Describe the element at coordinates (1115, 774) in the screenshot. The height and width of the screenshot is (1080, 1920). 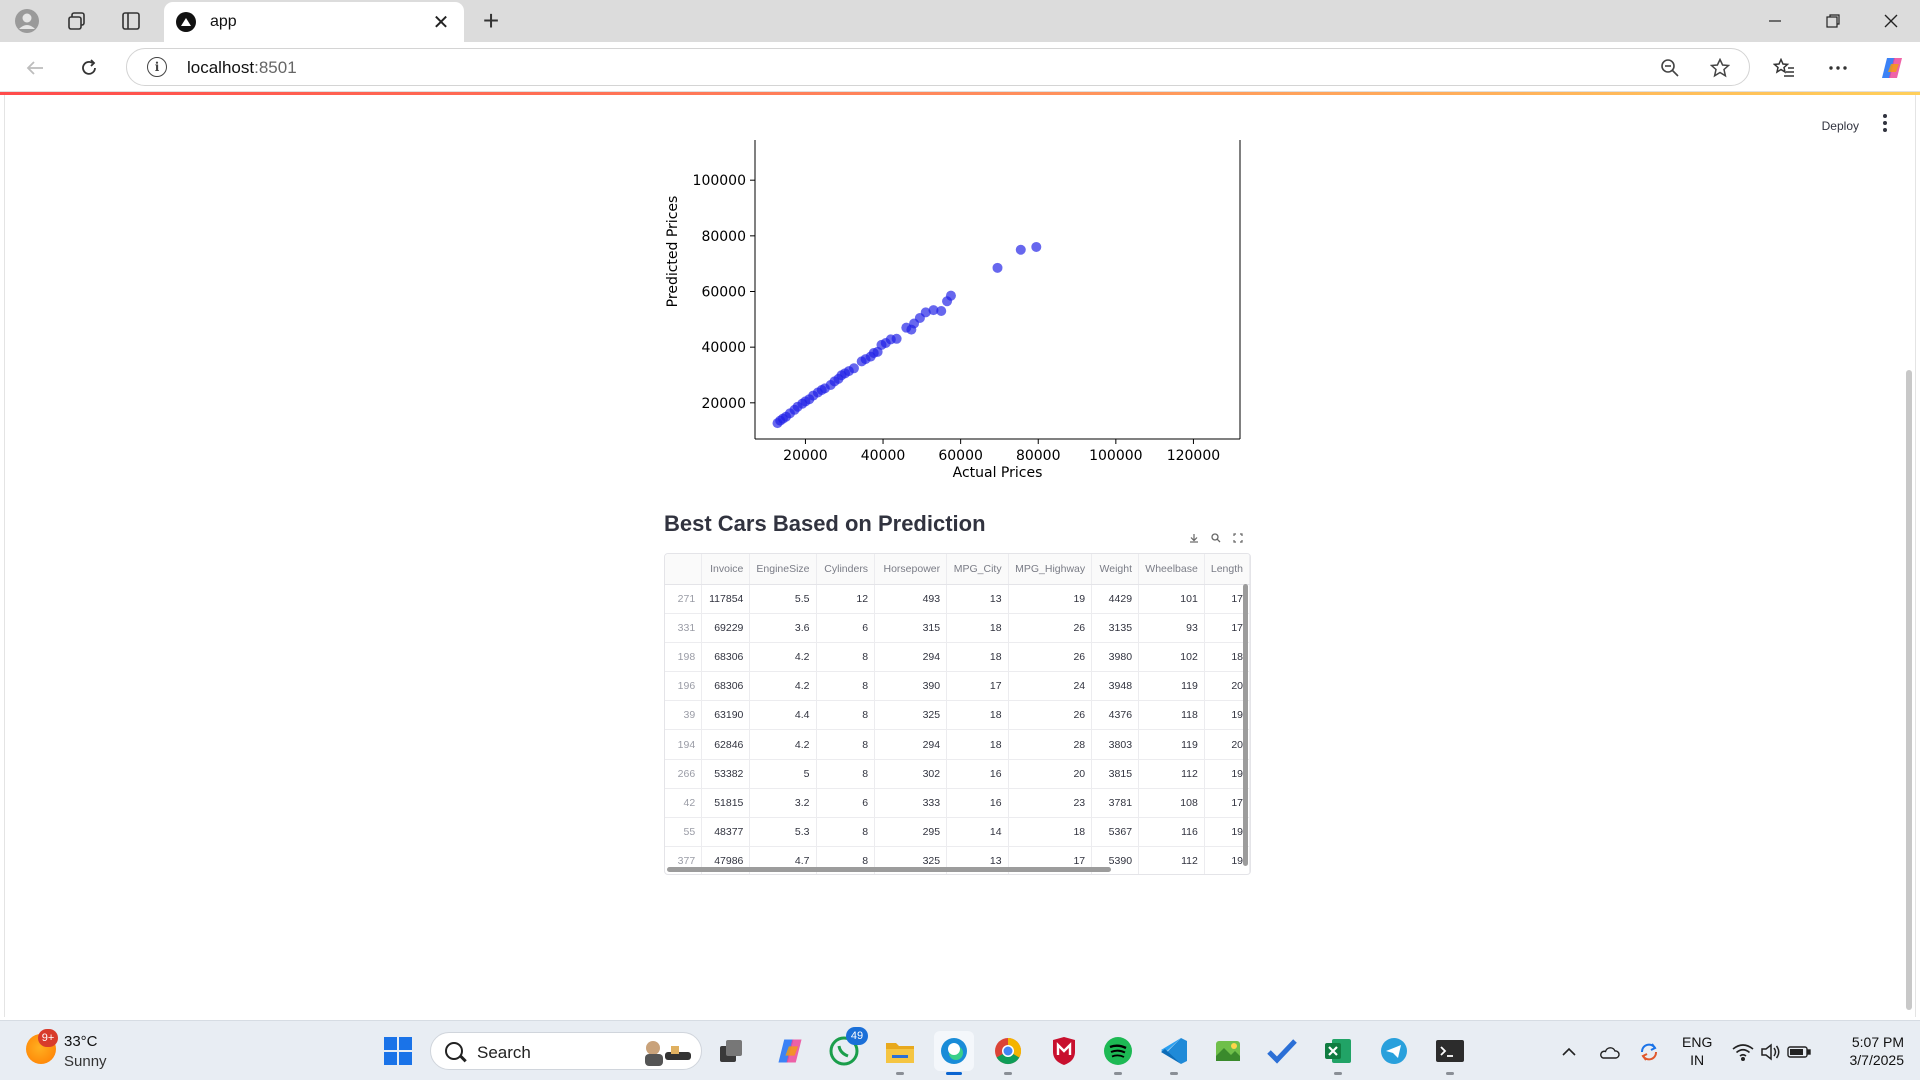
I see `table-cell: 3815` at that location.